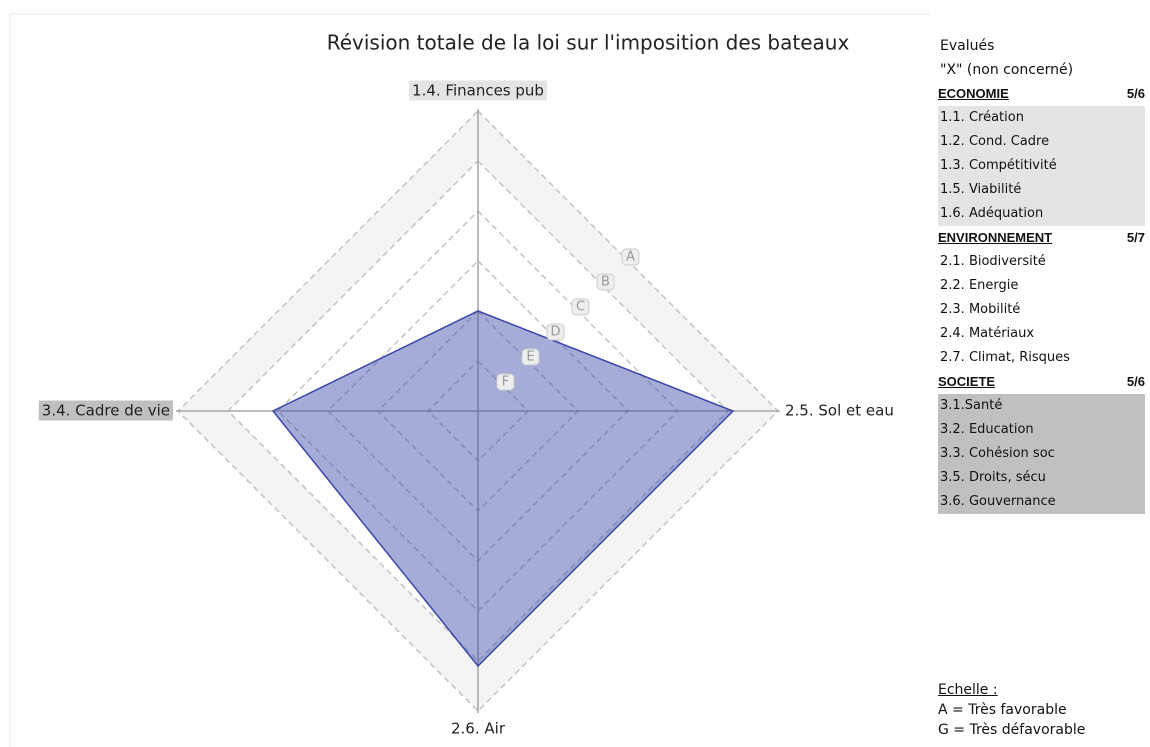  Describe the element at coordinates (1002, 710) in the screenshot. I see `scale-line: A = Très favorable` at that location.